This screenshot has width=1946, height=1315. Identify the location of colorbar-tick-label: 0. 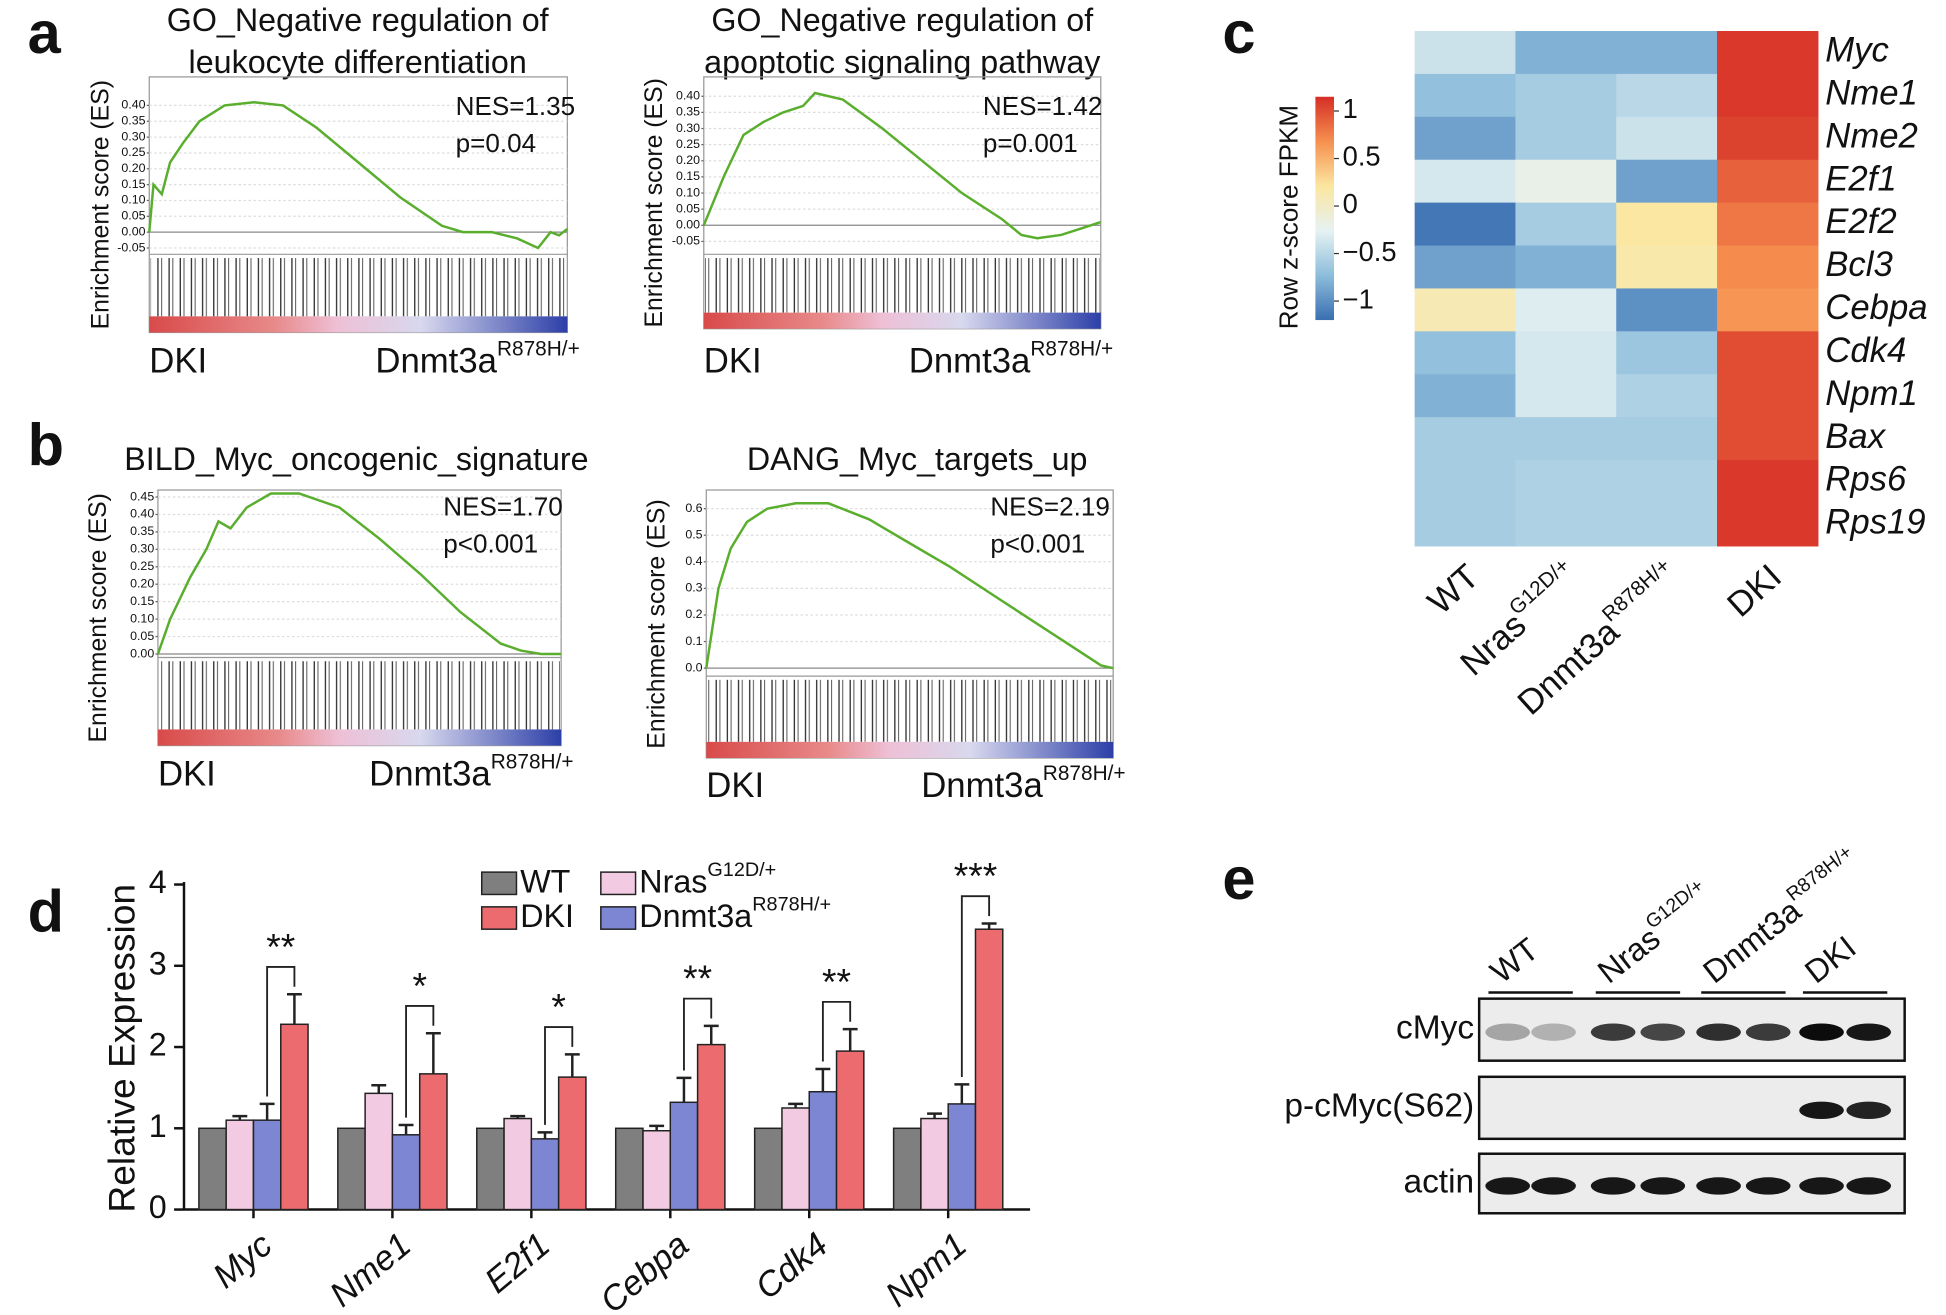
(1350, 203).